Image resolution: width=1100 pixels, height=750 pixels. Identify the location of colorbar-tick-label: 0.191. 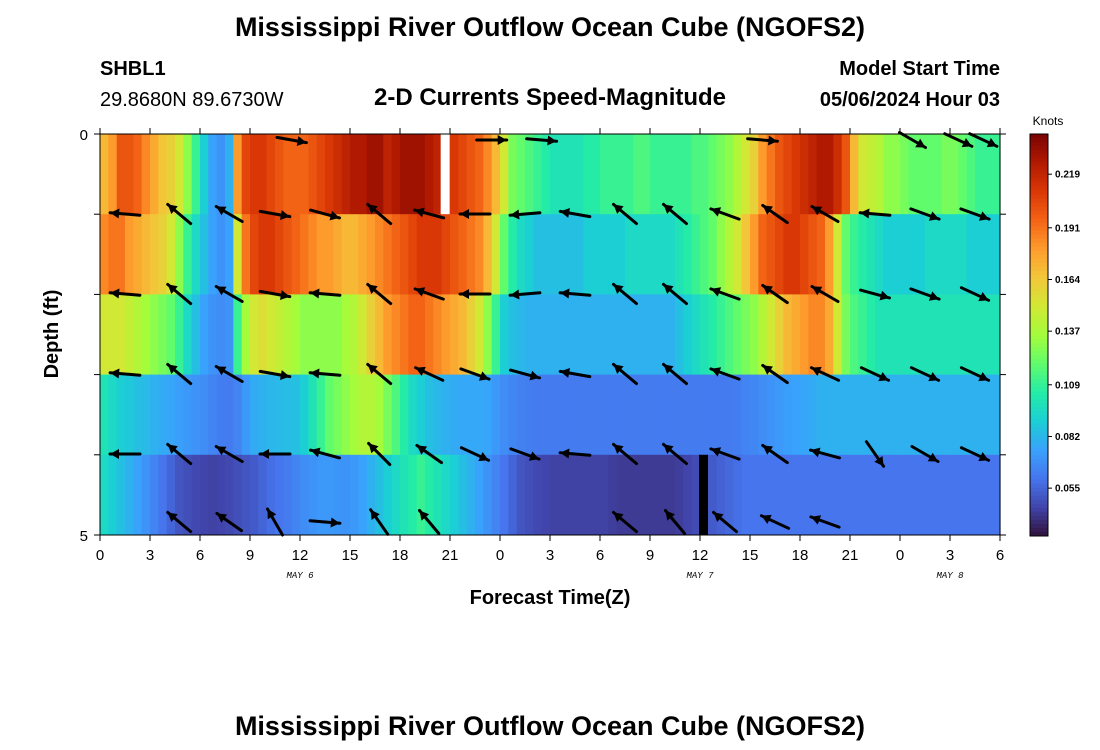
(1067, 228).